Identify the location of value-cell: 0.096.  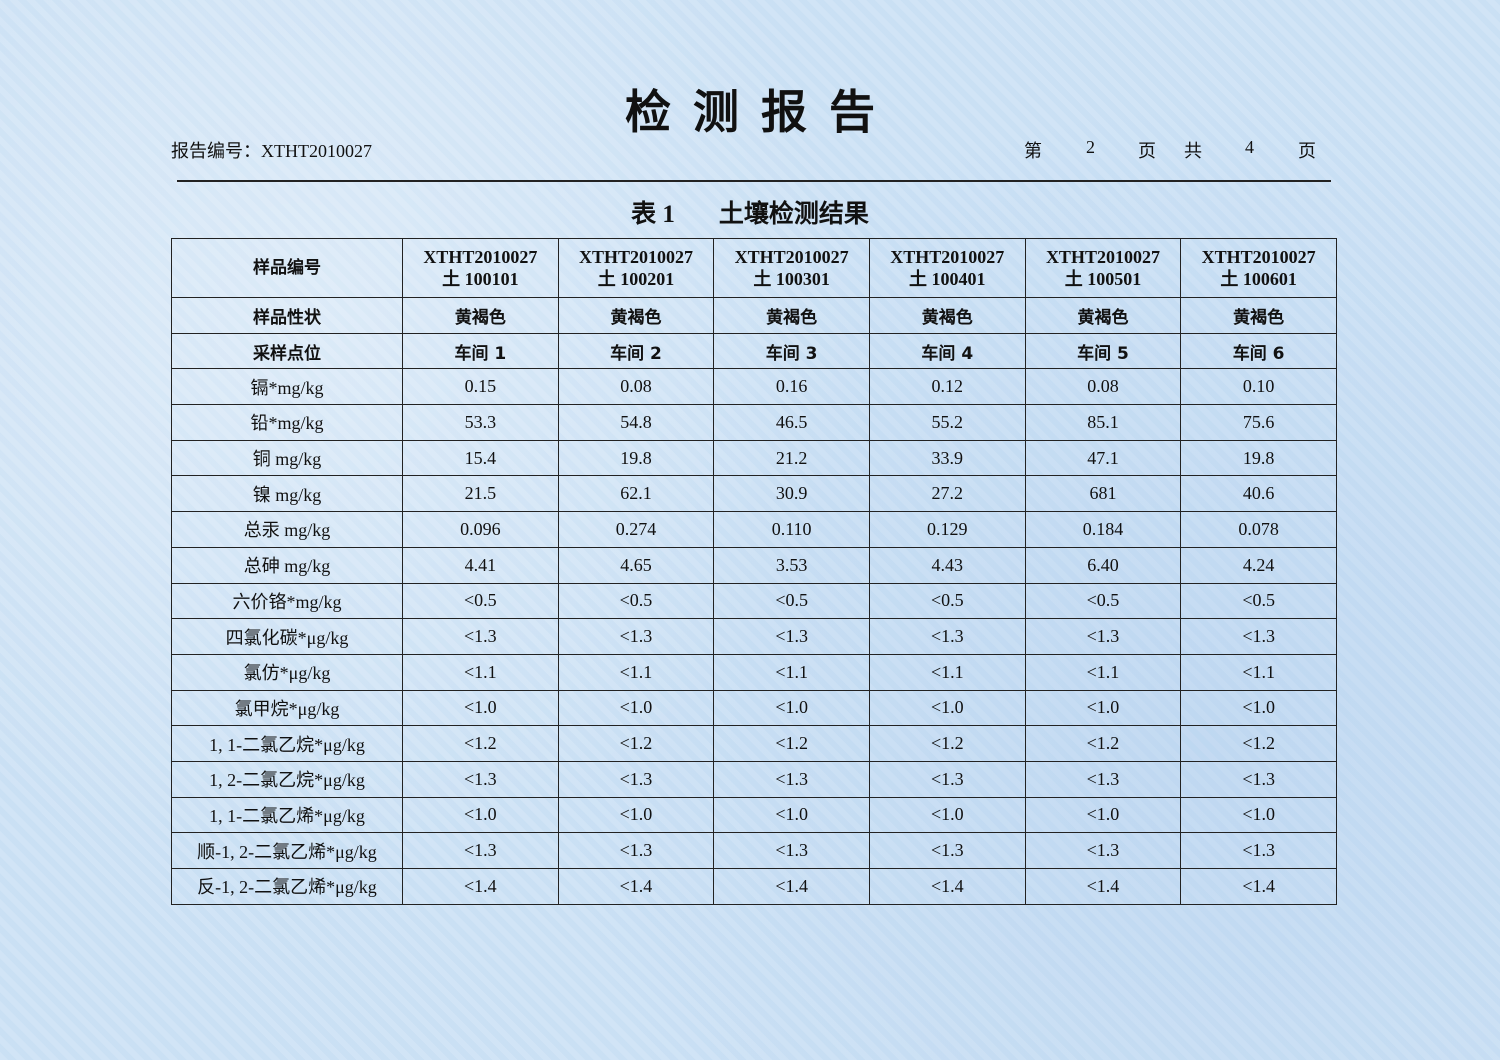
(480, 529).